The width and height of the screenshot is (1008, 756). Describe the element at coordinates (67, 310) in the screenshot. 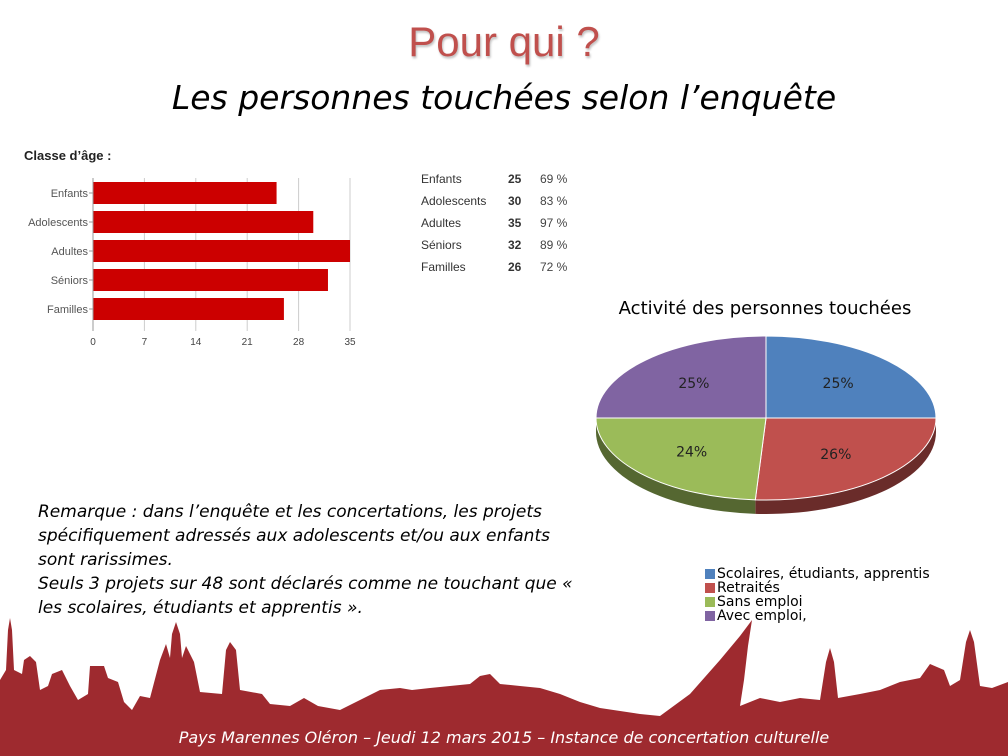

I see `bar-category-label: Familles` at that location.